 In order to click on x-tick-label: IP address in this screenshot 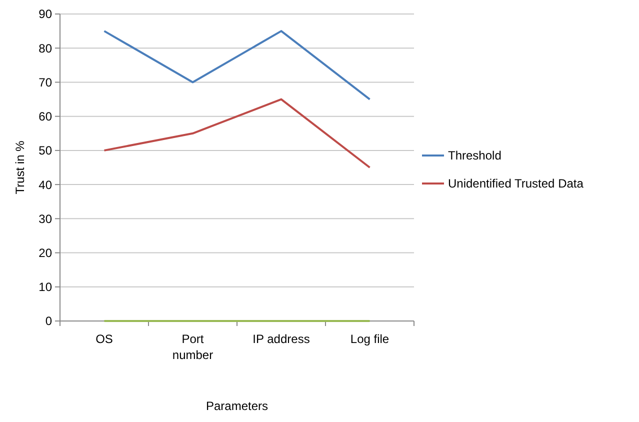, I will do `click(281, 339)`.